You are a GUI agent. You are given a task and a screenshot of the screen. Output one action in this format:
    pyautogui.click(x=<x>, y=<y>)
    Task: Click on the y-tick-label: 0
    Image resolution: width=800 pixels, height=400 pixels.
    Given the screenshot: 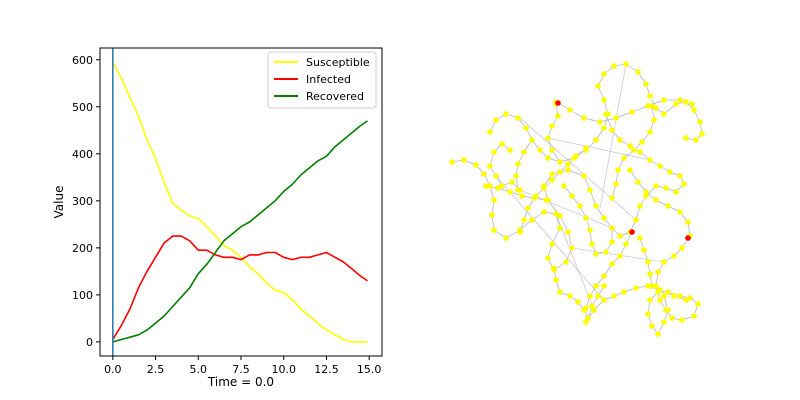 What is the action you would take?
    pyautogui.click(x=89, y=342)
    